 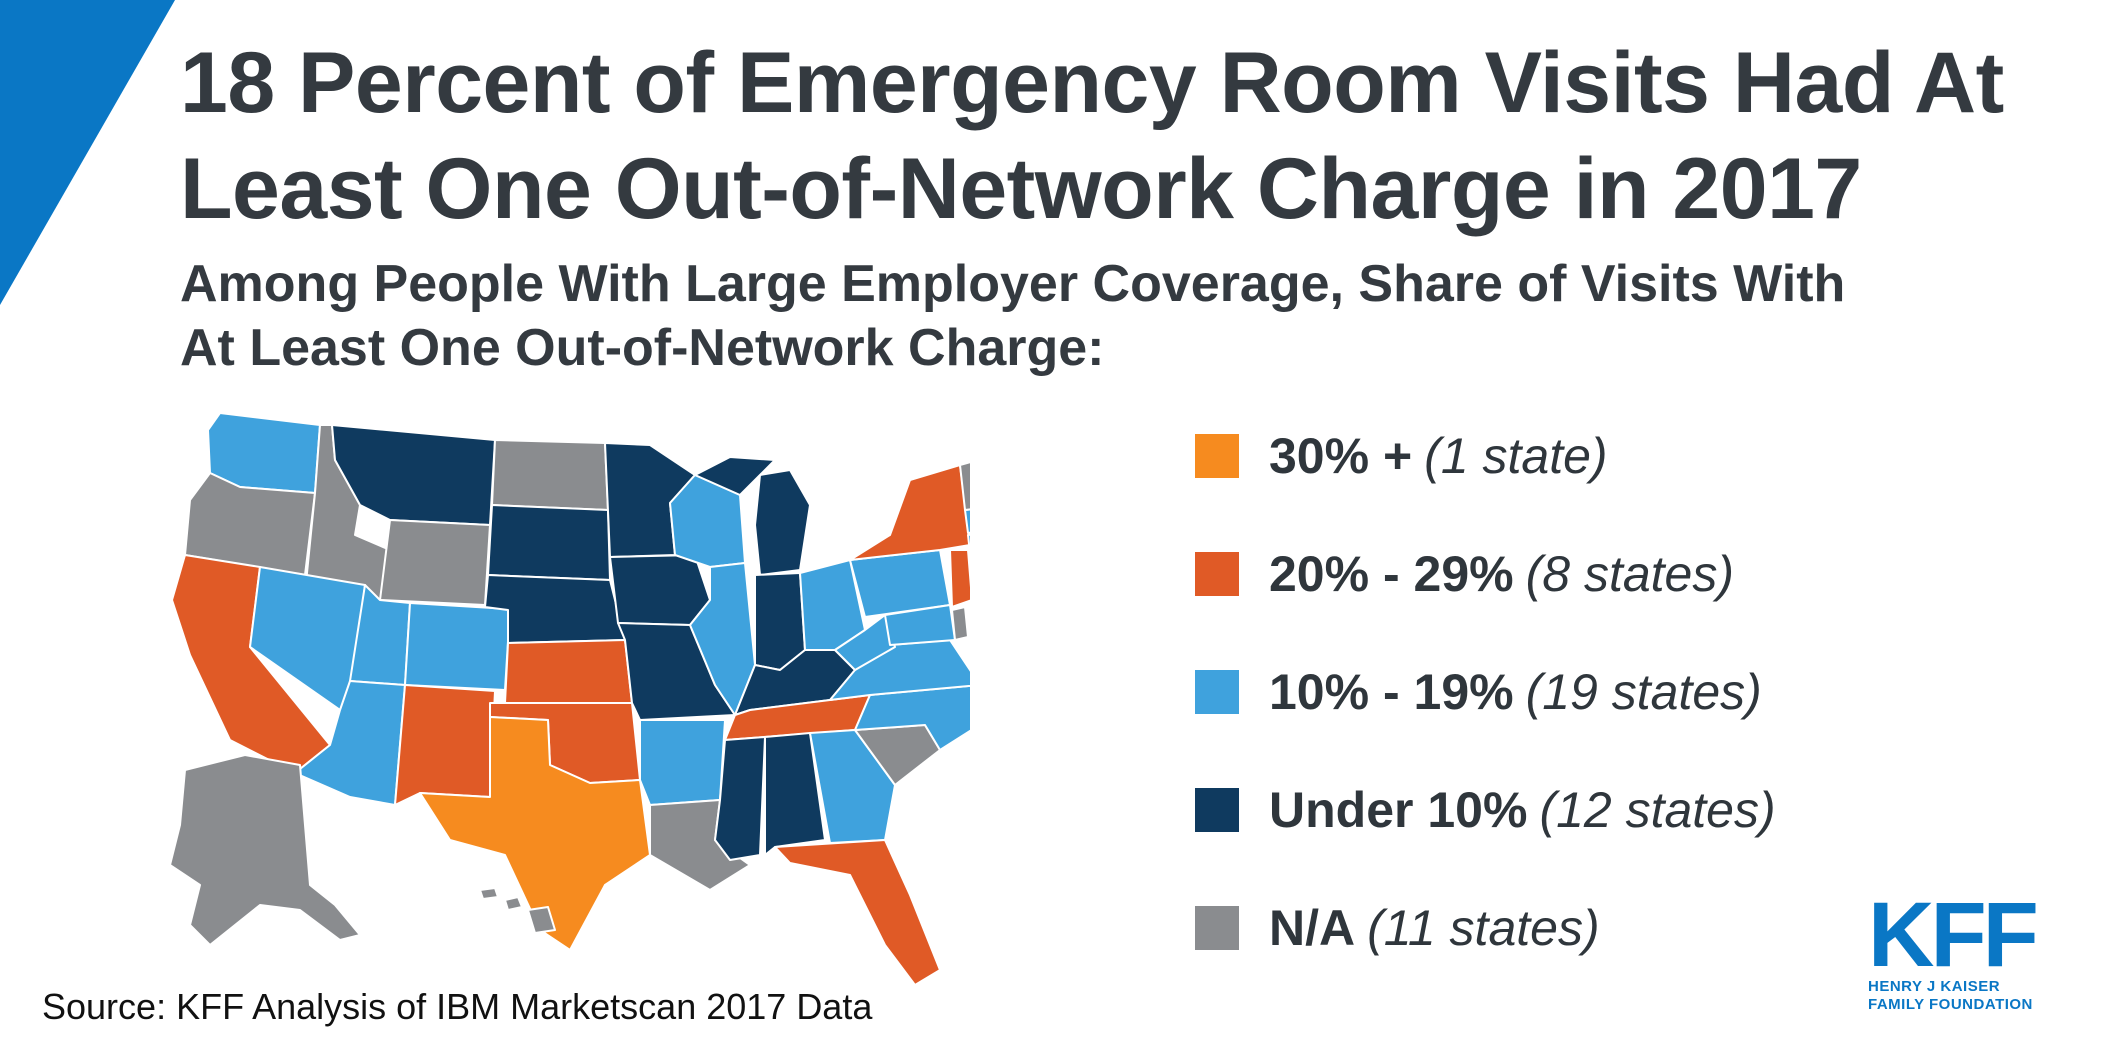 What do you see at coordinates (1934, 986) in the screenshot?
I see `logo-line-1: HENRY J KAISER` at bounding box center [1934, 986].